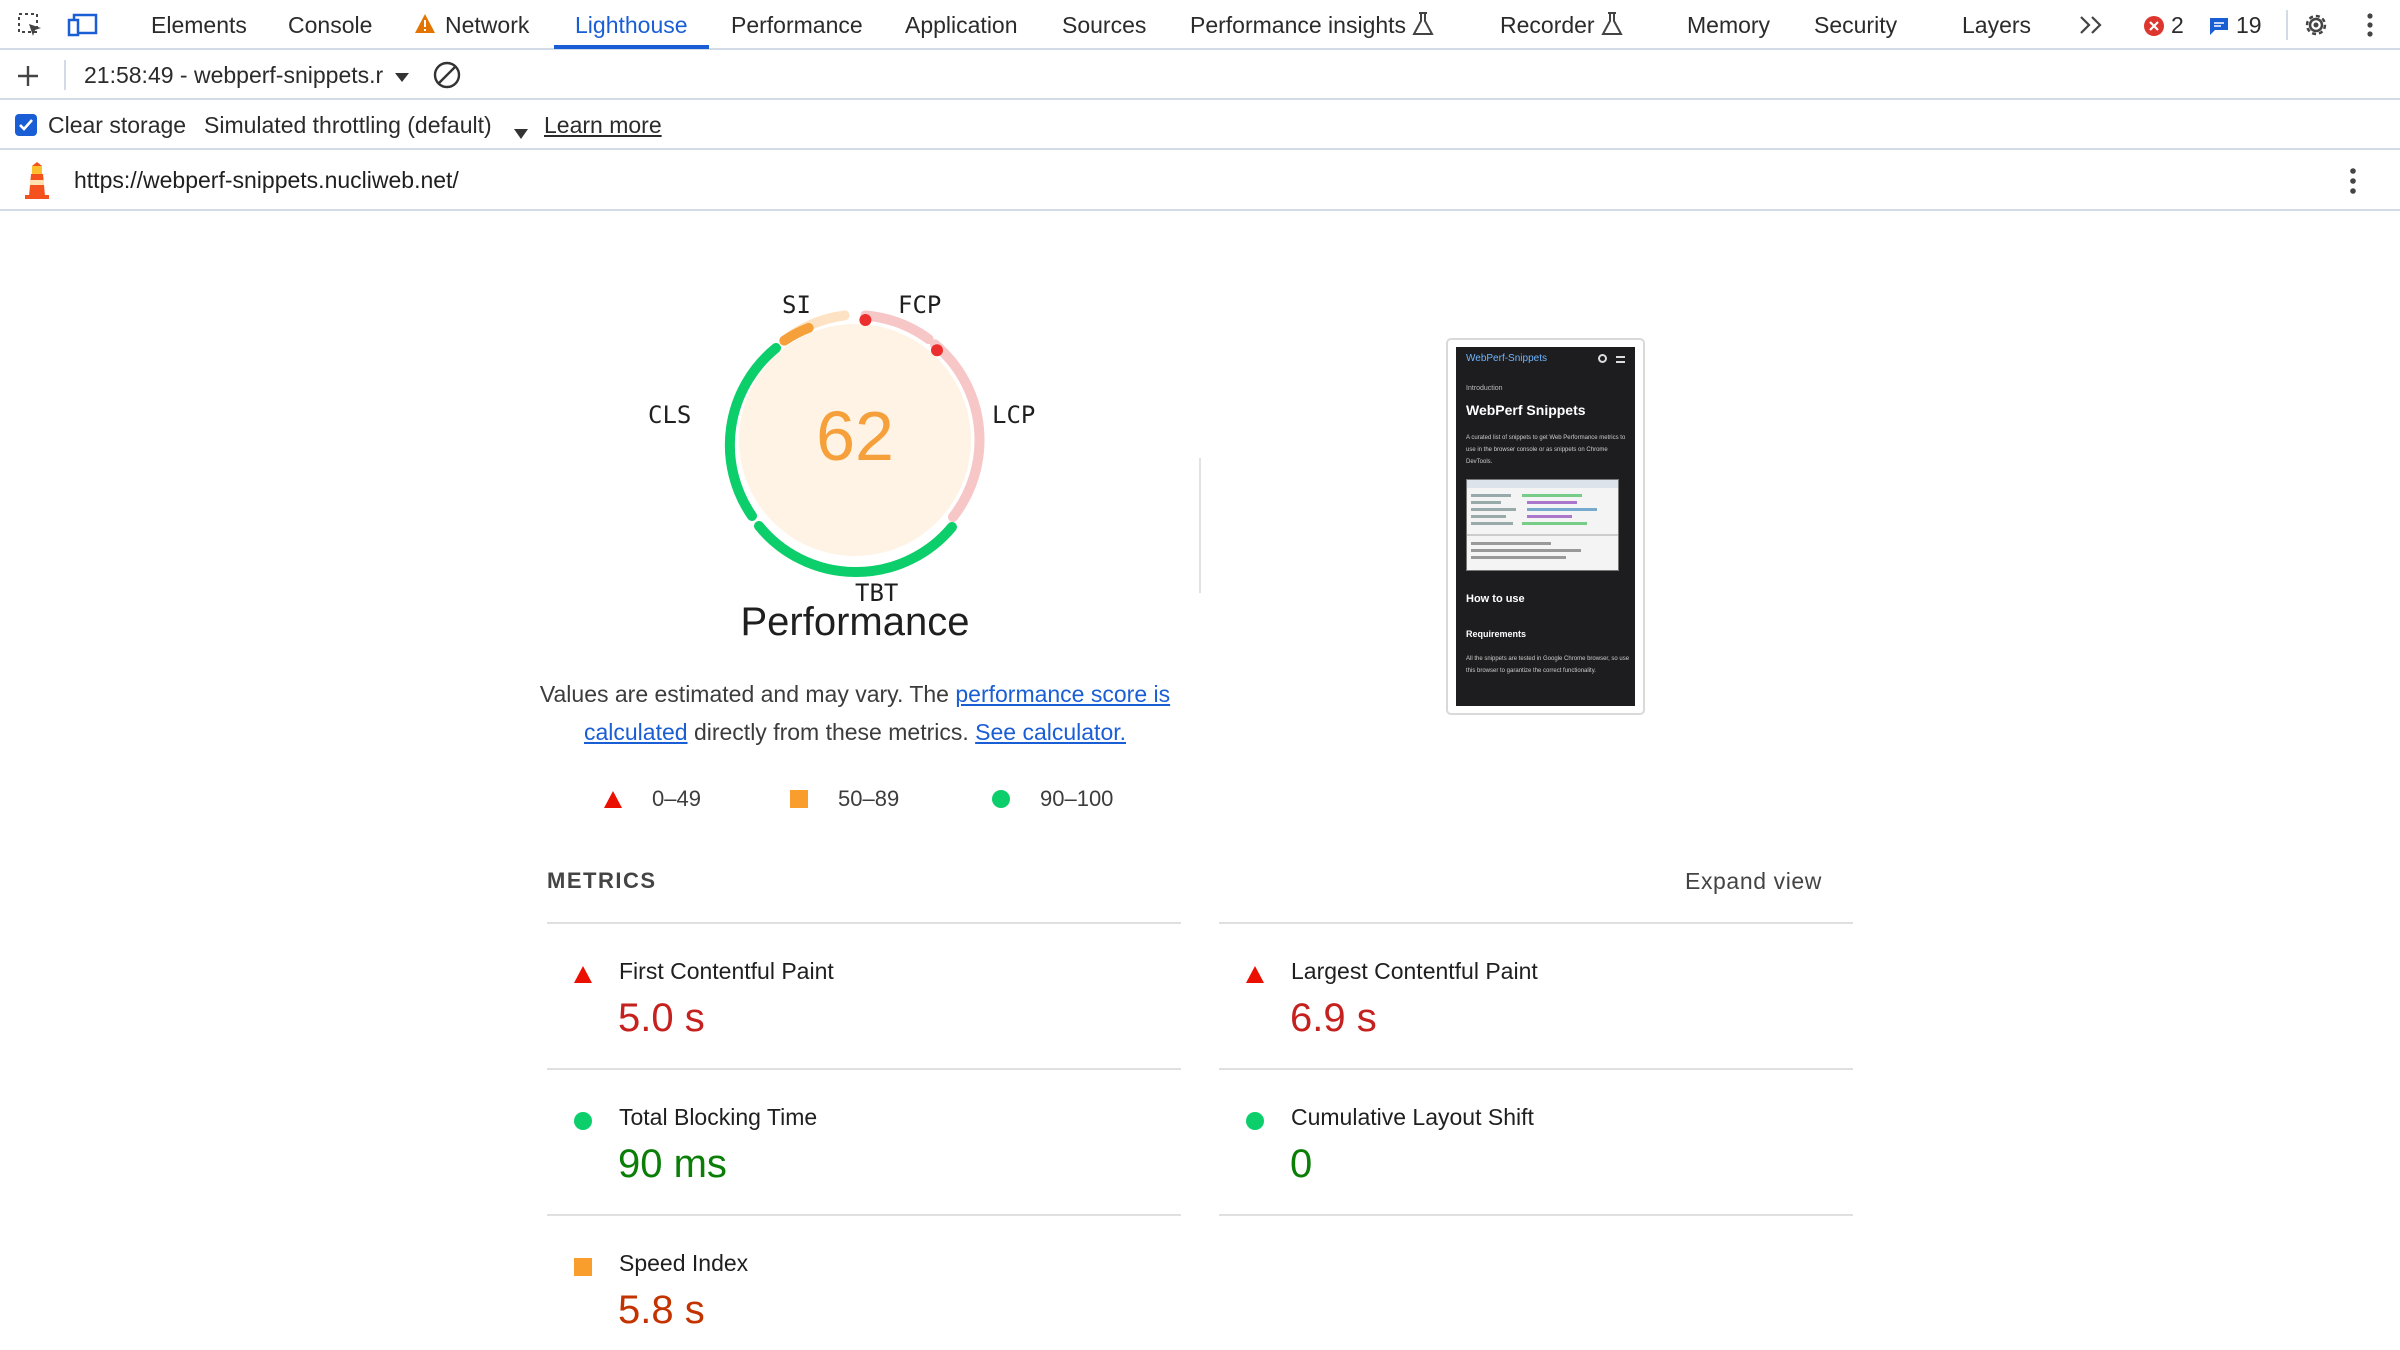 This screenshot has height=1350, width=2400. I want to click on clear-storage-checkbox, so click(26, 125).